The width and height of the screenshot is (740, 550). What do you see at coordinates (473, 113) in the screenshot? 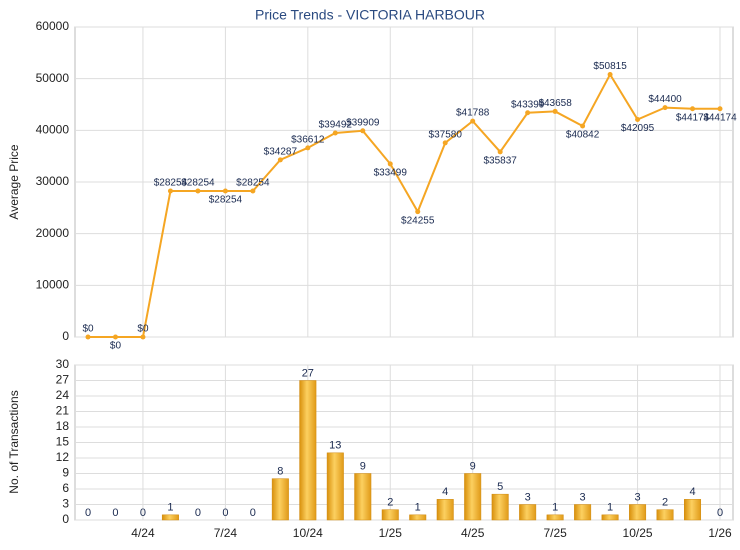
I see `data-label: $41788` at bounding box center [473, 113].